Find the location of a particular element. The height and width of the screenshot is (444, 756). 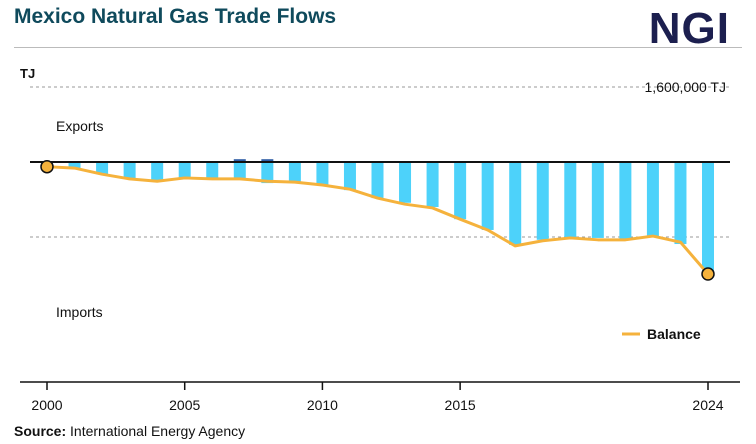

import-bar-2014 is located at coordinates (432, 184).